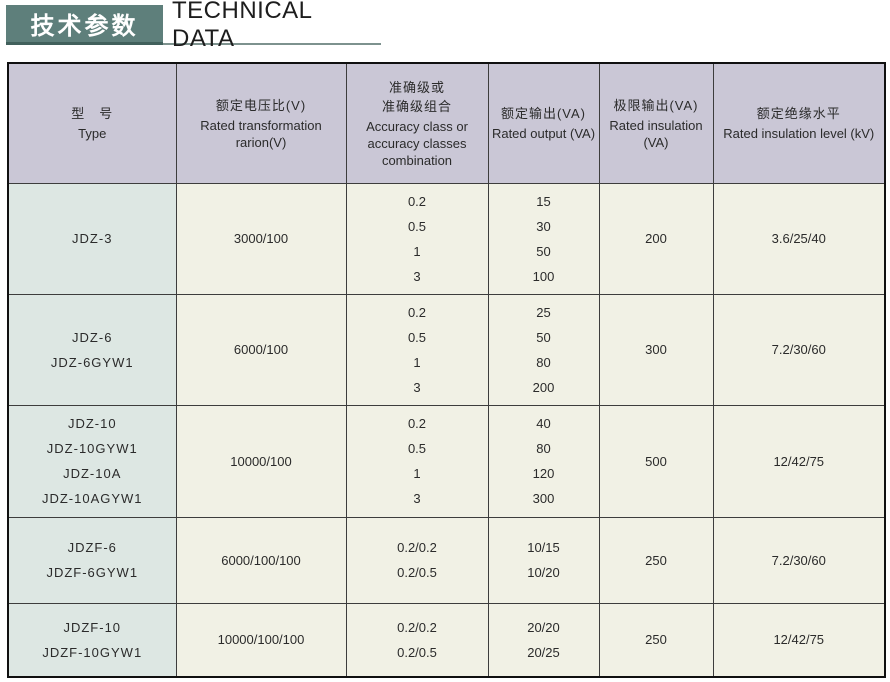  What do you see at coordinates (799, 123) in the screenshot?
I see `column-header-insulation-level: 额定绝缘水平 Rated insulation level (kV)` at bounding box center [799, 123].